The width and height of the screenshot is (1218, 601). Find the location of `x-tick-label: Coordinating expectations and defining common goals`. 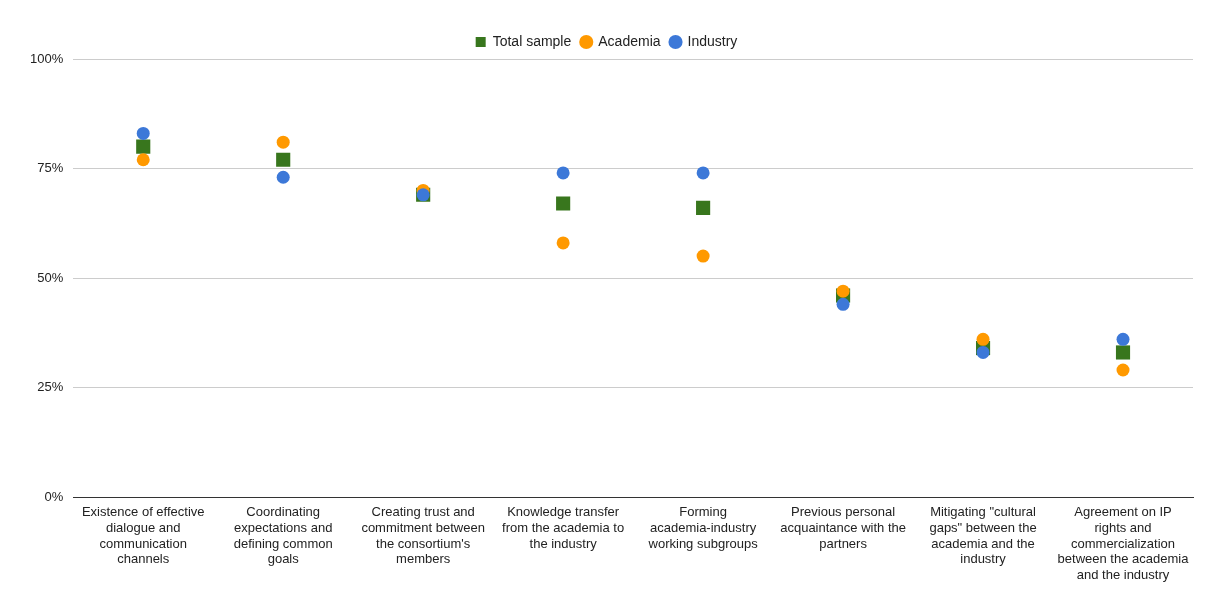

x-tick-label: Coordinating expectations and defining common goals is located at coordinates (283, 535).